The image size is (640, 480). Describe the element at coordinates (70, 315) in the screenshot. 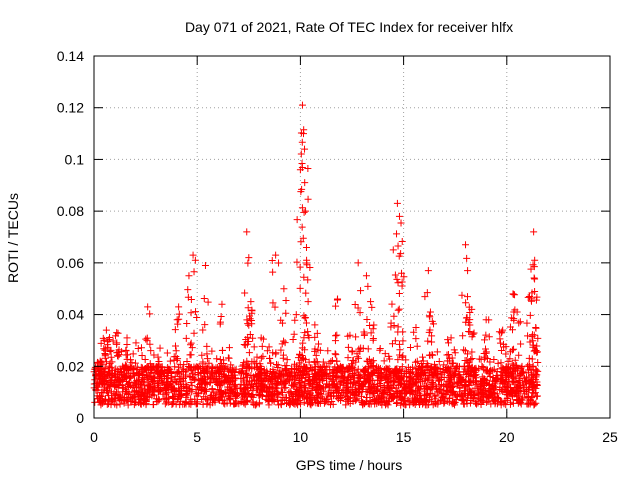

I see `y-tick-label: 0.04` at that location.